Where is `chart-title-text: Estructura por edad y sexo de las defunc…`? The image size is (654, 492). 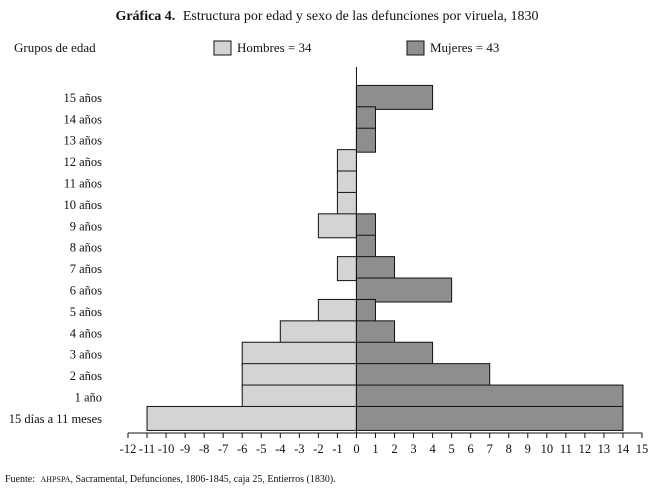 chart-title-text: Estructura por edad y sexo de las defunc… is located at coordinates (361, 16).